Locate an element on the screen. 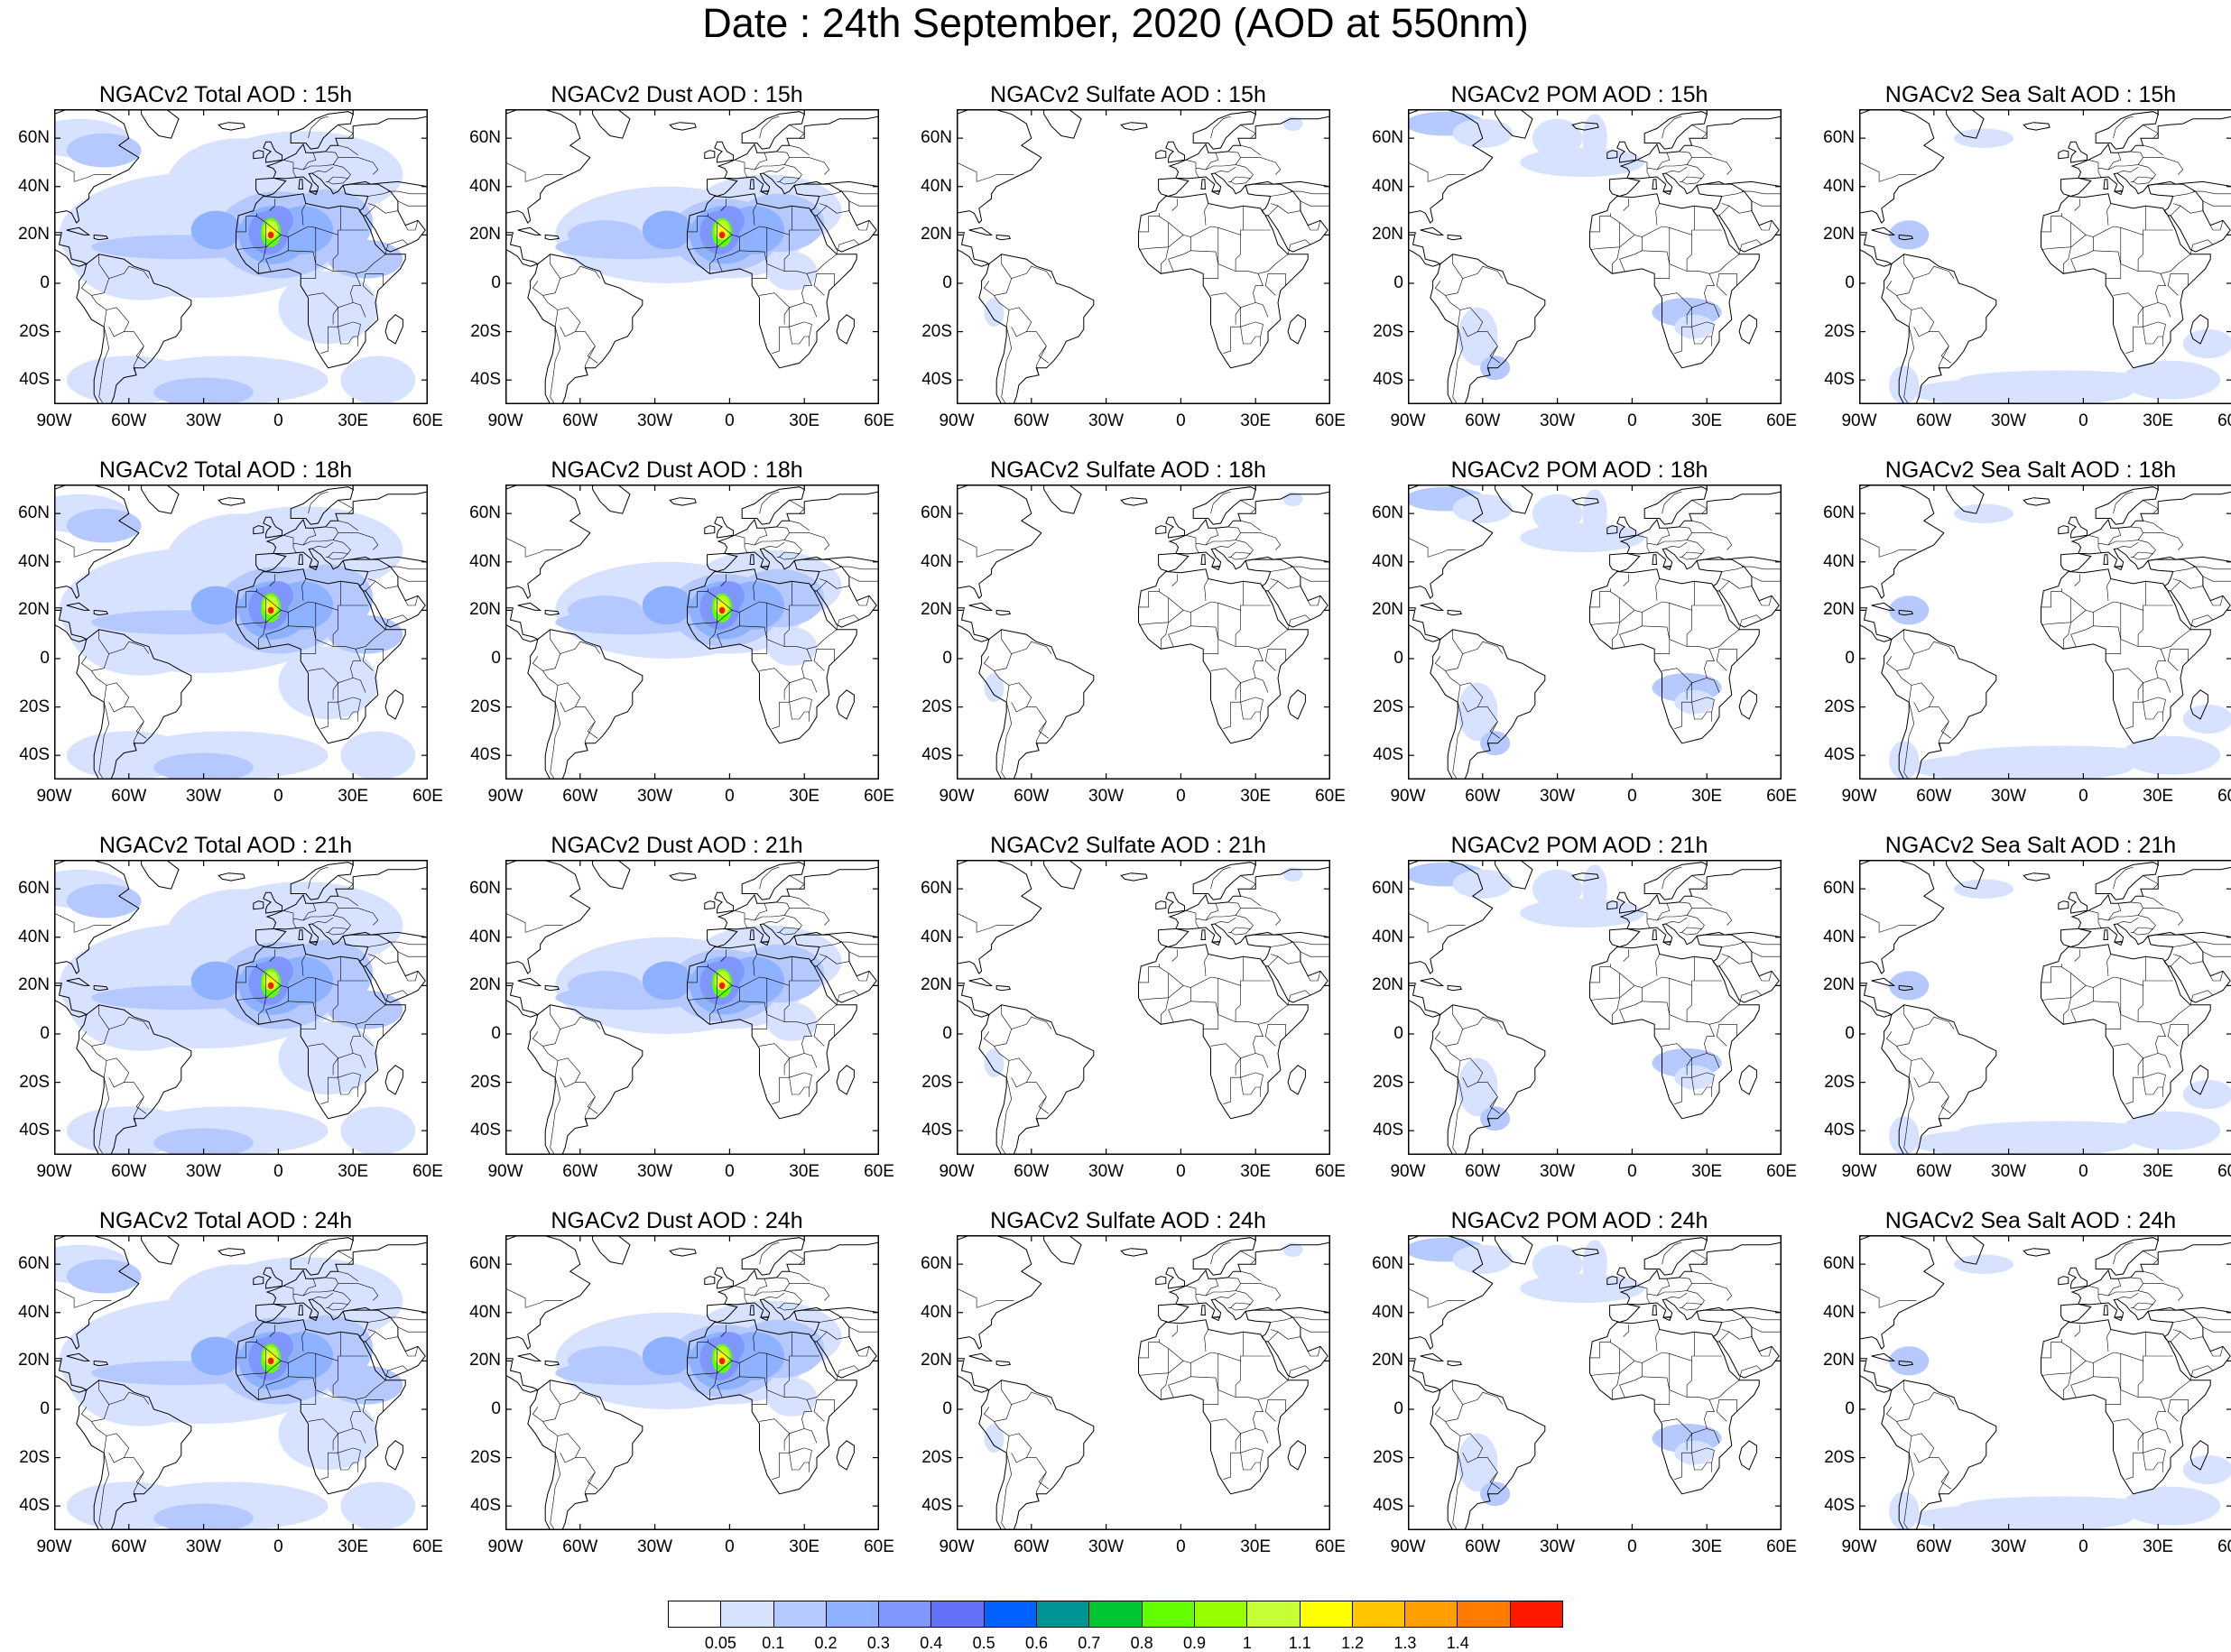  lon-tick-label: 30W is located at coordinates (1558, 420).